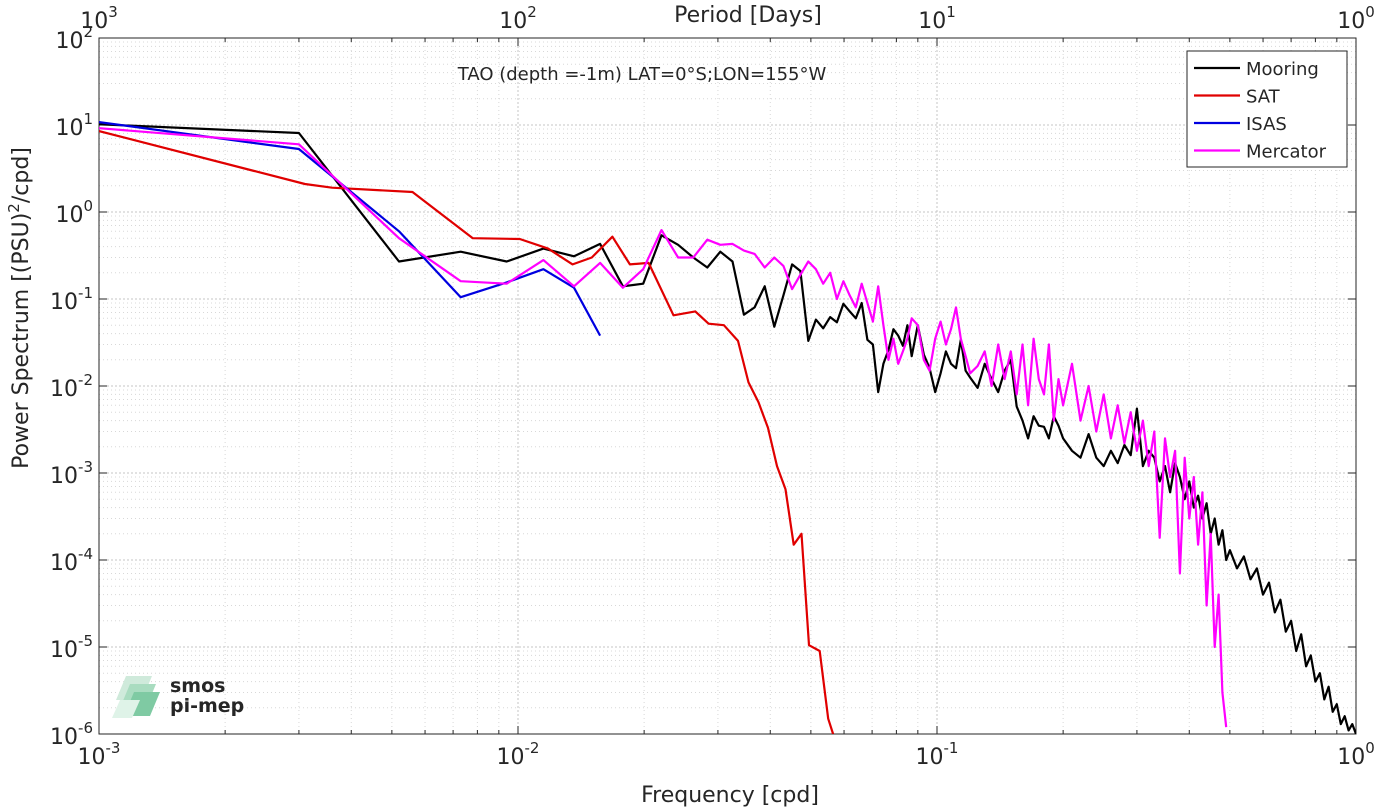 The image size is (1383, 809). I want to click on legend: Mooring SAT ISAS Mercator, so click(1267, 109).